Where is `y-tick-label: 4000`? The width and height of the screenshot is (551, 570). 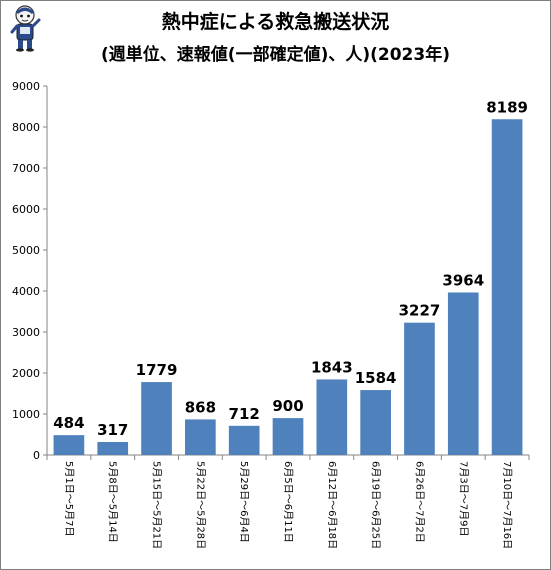
y-tick-label: 4000 is located at coordinates (26, 291).